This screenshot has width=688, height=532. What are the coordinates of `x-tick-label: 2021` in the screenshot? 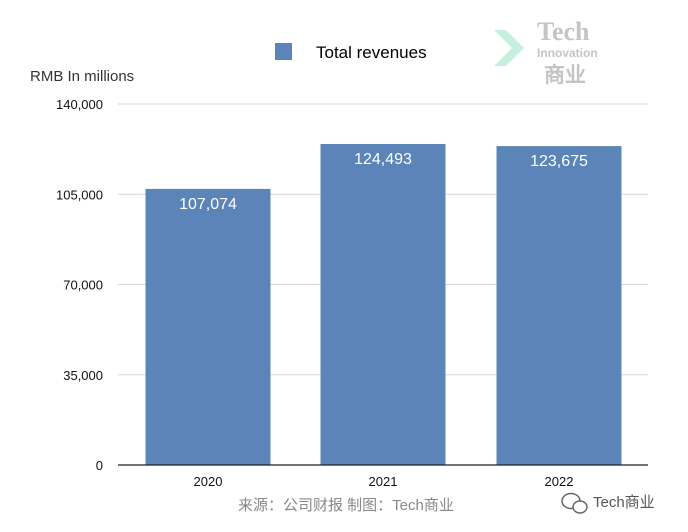 It's located at (383, 481).